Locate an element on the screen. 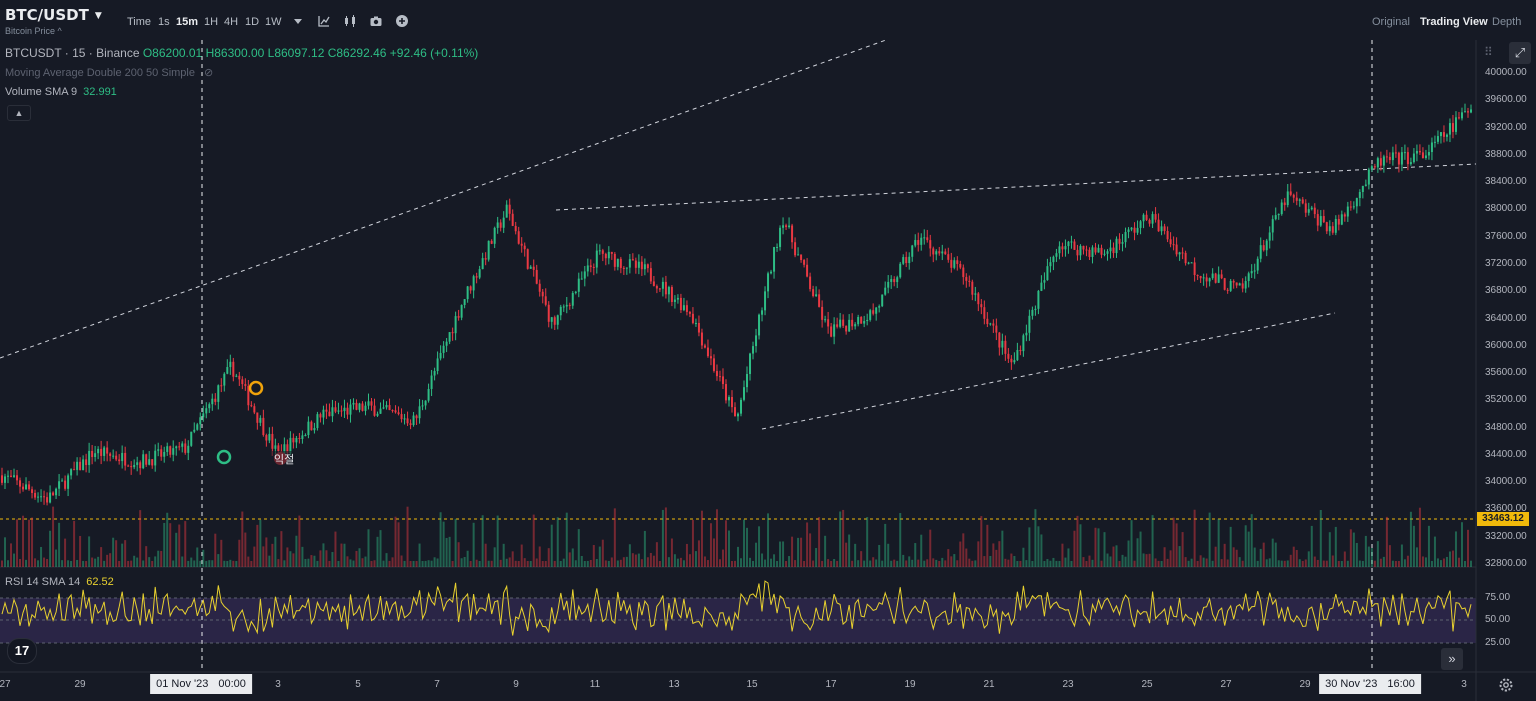 The image size is (1536, 701). tab-1h: 1H is located at coordinates (211, 22).